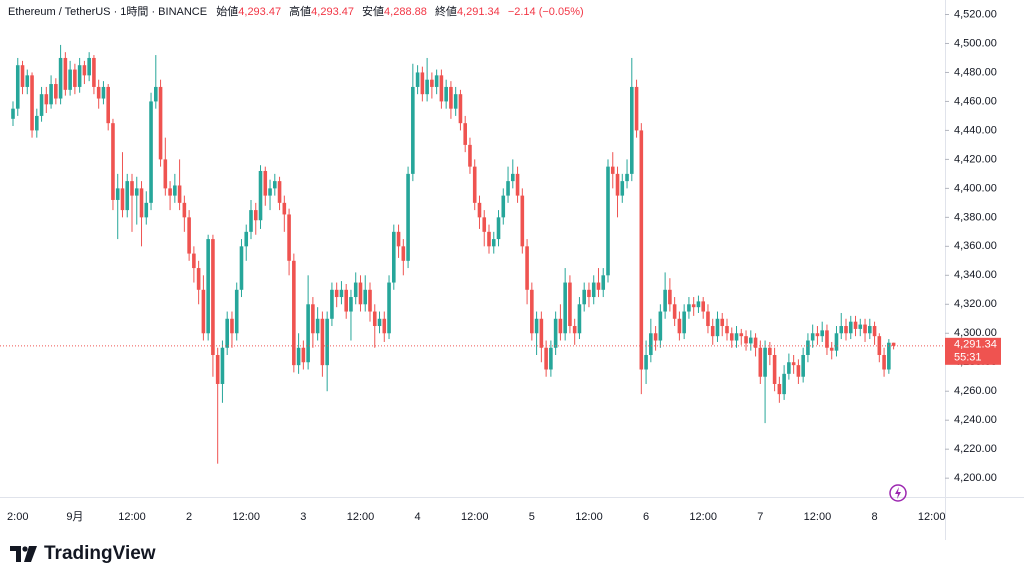 The width and height of the screenshot is (1024, 581). I want to click on y-tick-label: 4,520.00, so click(975, 14).